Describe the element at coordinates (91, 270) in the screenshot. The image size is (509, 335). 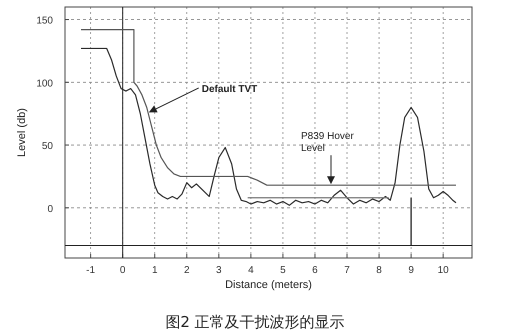
I see `x-tick-label: -1` at that location.